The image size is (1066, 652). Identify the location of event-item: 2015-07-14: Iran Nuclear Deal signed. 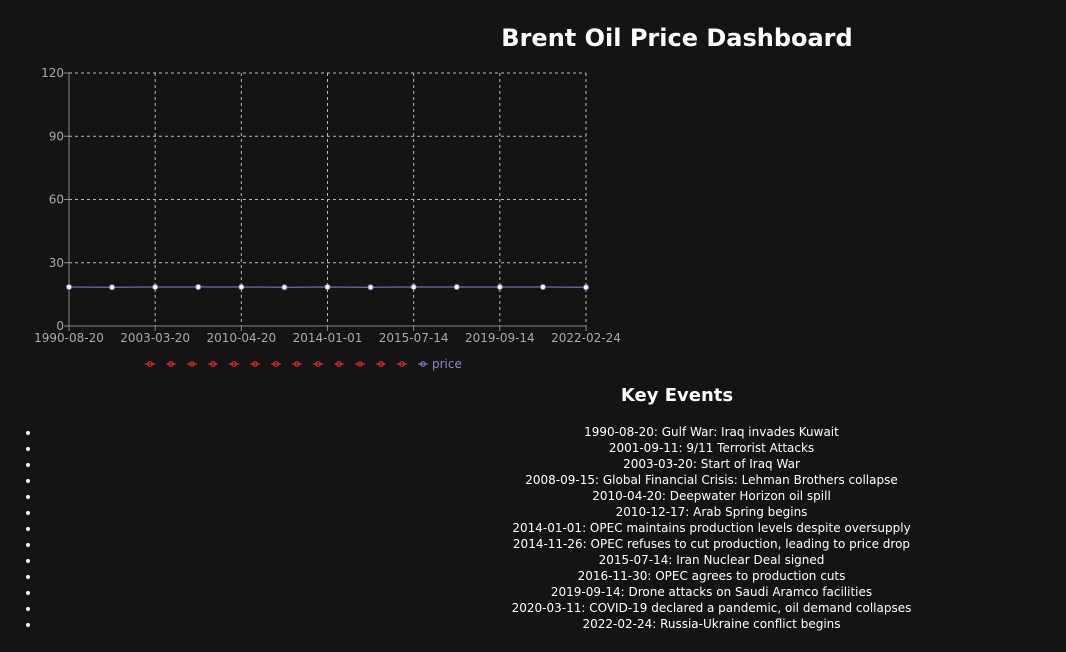
(553, 560).